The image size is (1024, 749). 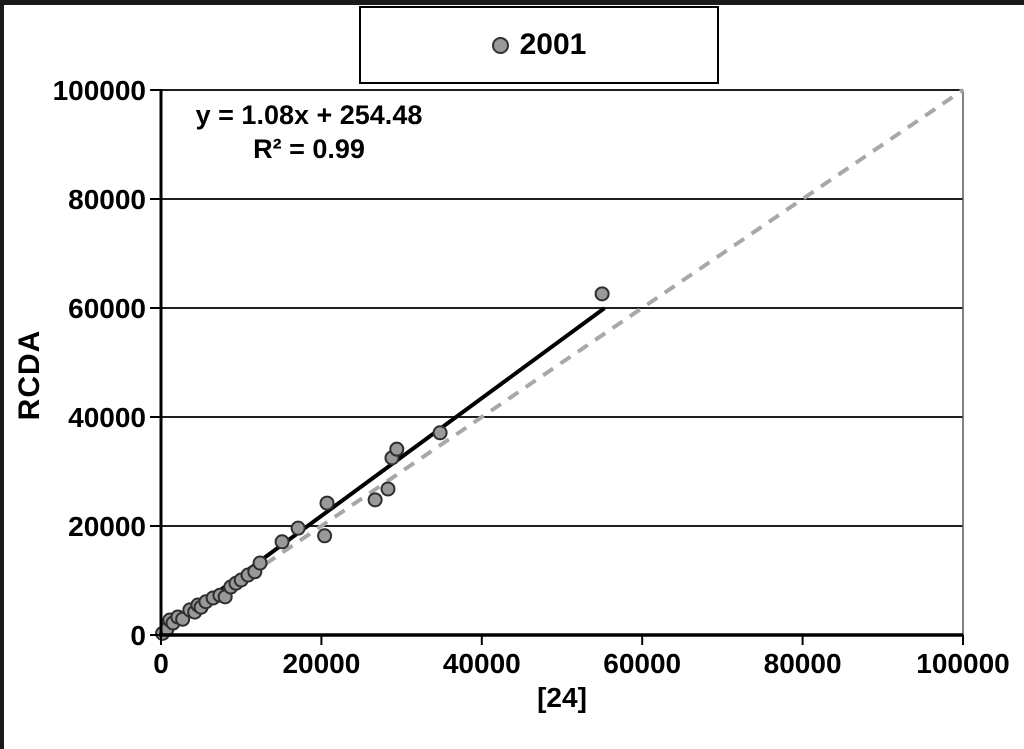 What do you see at coordinates (107, 199) in the screenshot?
I see `y-tick-label: 80000` at bounding box center [107, 199].